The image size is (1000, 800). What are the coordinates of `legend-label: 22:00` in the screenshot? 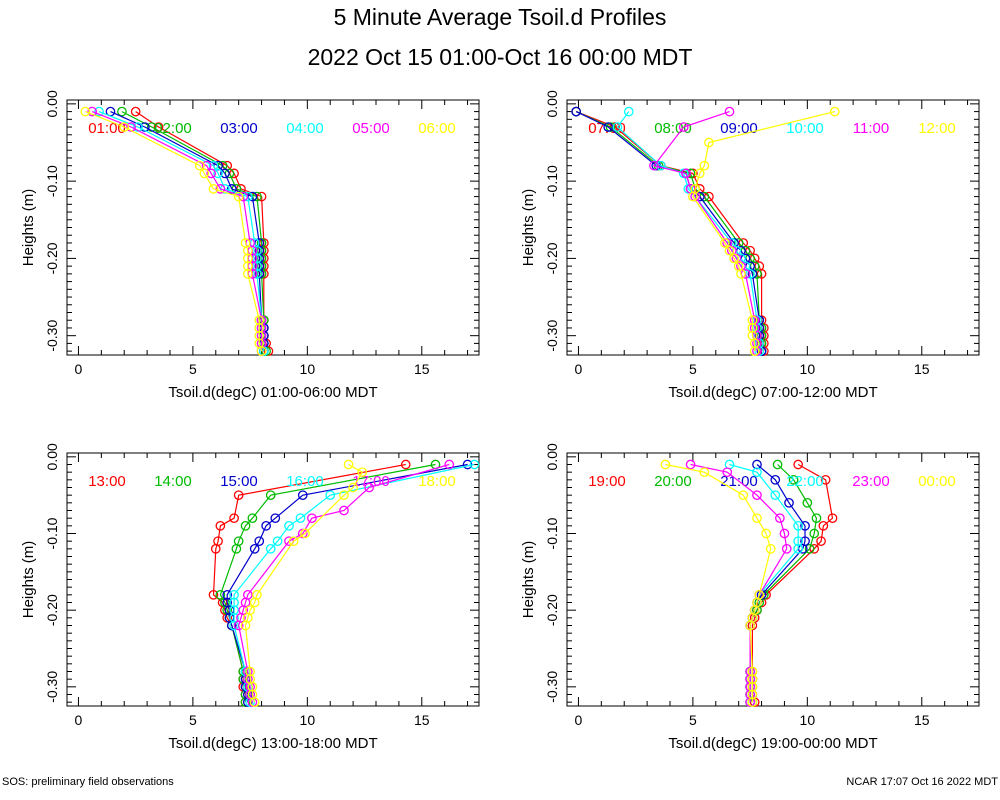 It's located at (805, 481).